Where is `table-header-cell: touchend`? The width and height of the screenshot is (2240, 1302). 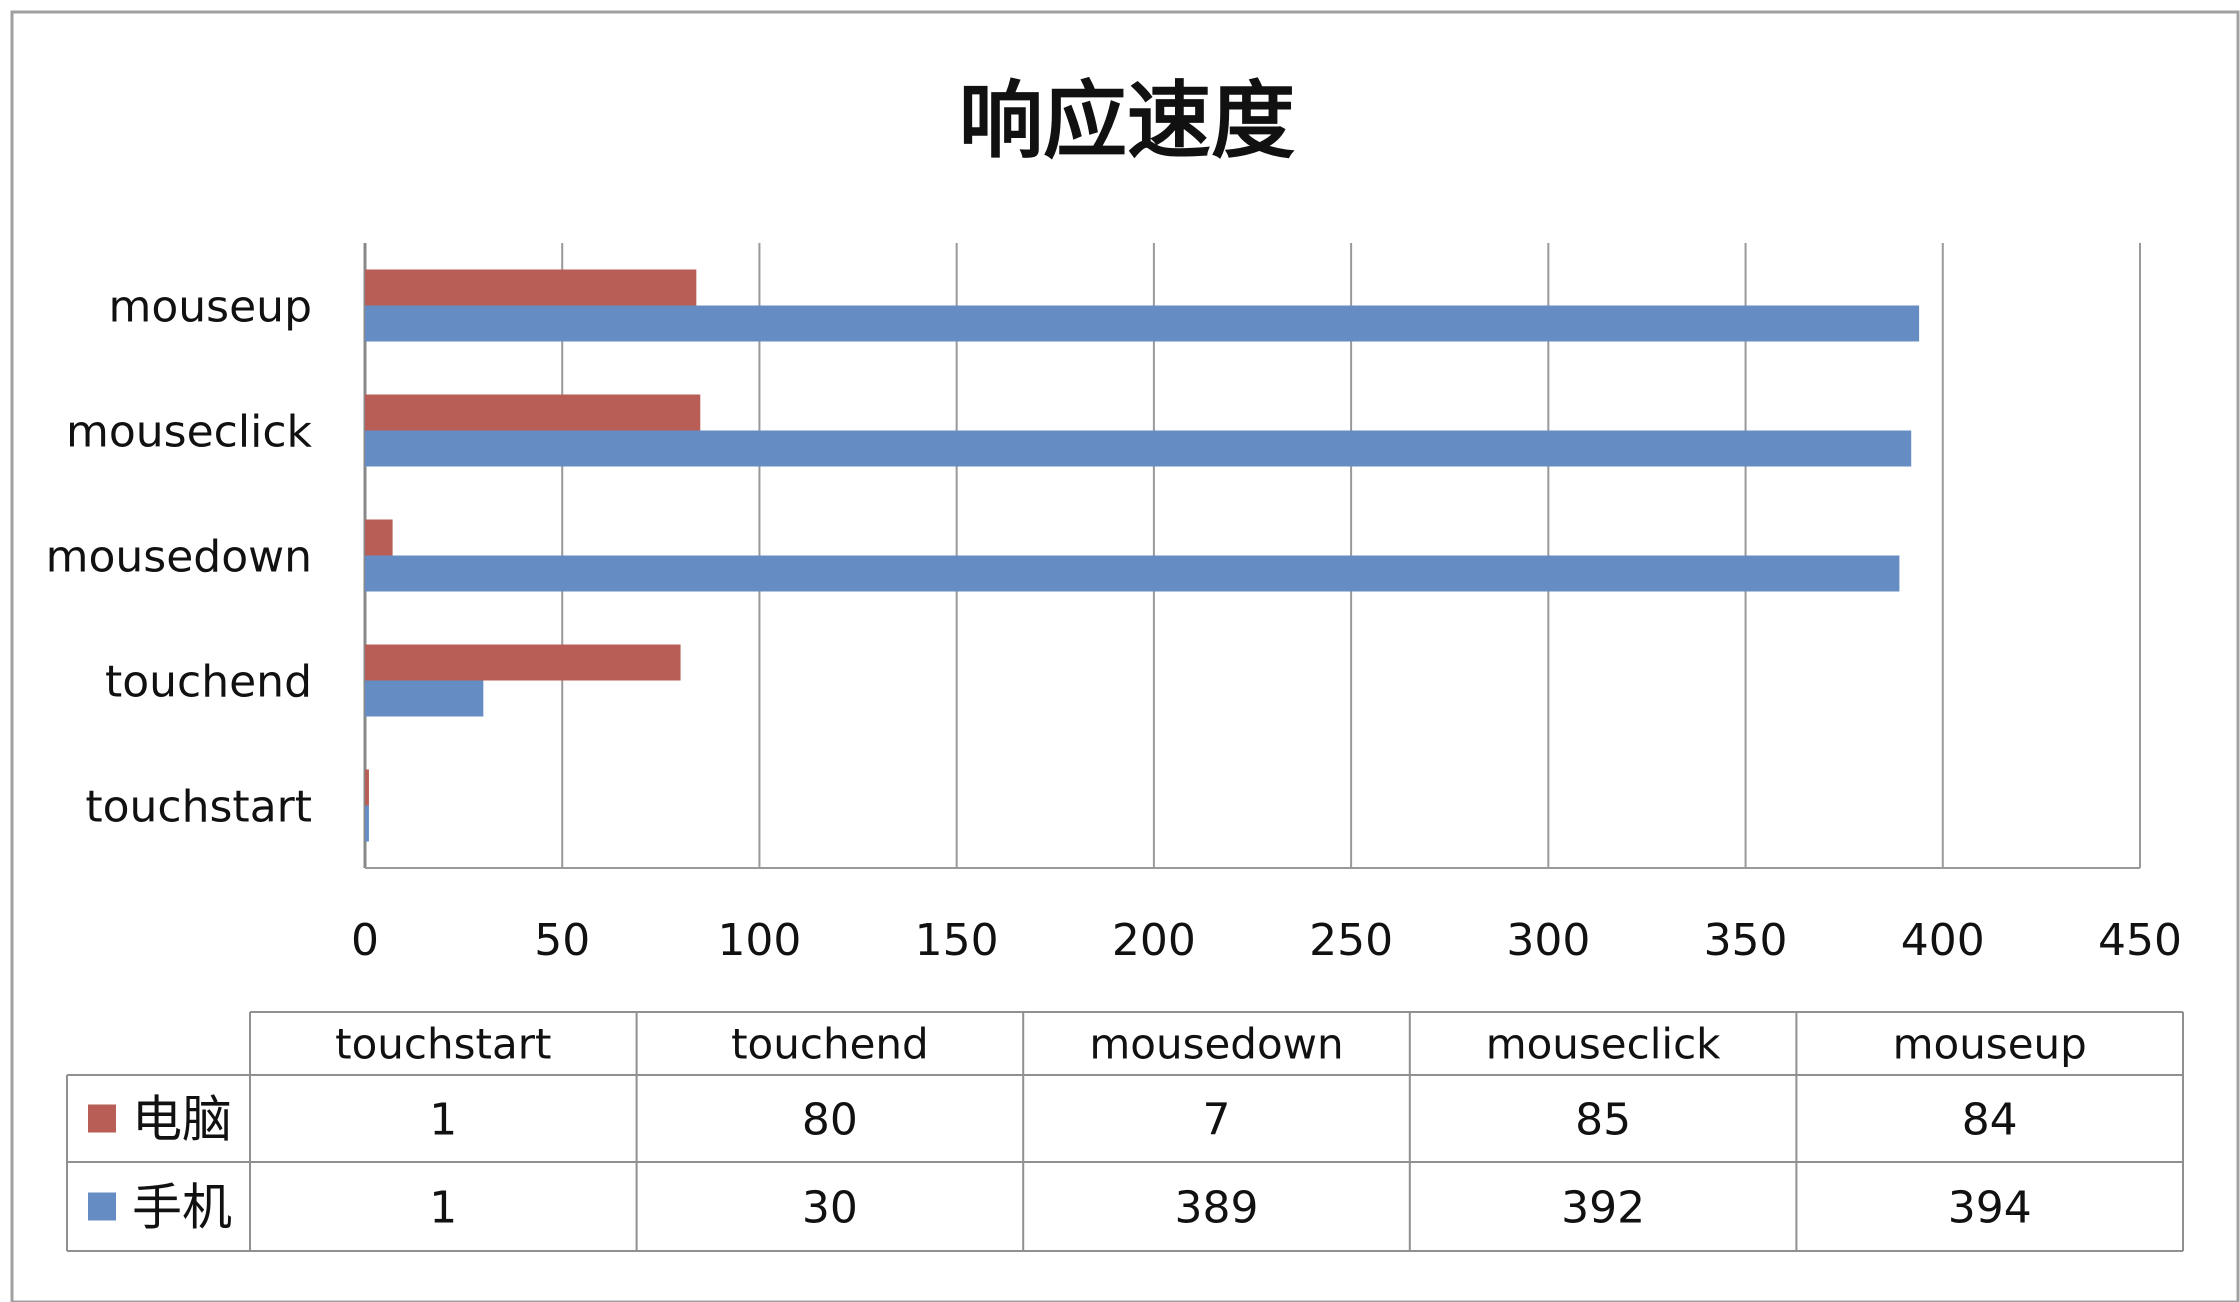 table-header-cell: touchend is located at coordinates (830, 1044).